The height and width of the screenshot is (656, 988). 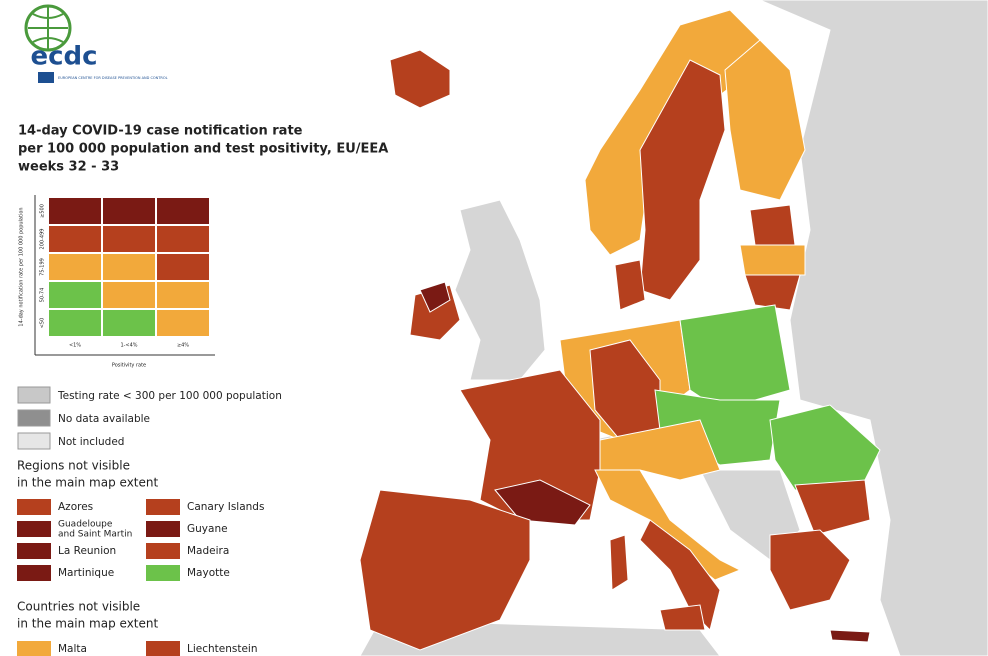 What do you see at coordinates (225, 507) in the screenshot?
I see `region-label: Canary Islands` at bounding box center [225, 507].